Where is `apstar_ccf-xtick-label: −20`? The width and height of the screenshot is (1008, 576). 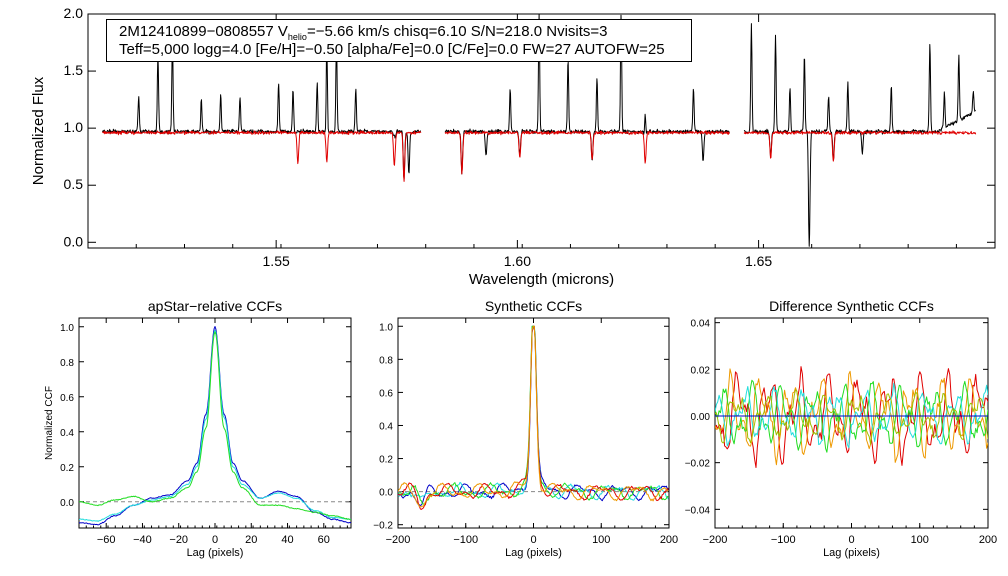 apstar_ccf-xtick-label: −20 is located at coordinates (178, 540).